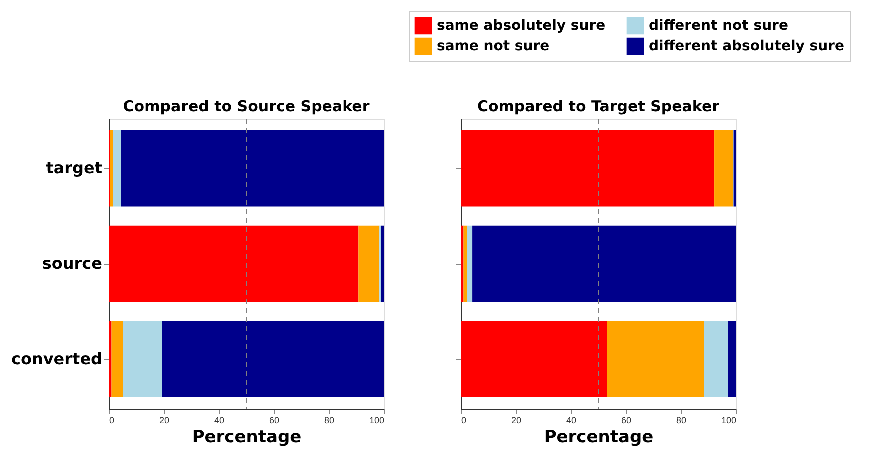 The height and width of the screenshot is (457, 869). I want to click on y-tick-label: converted, so click(57, 358).